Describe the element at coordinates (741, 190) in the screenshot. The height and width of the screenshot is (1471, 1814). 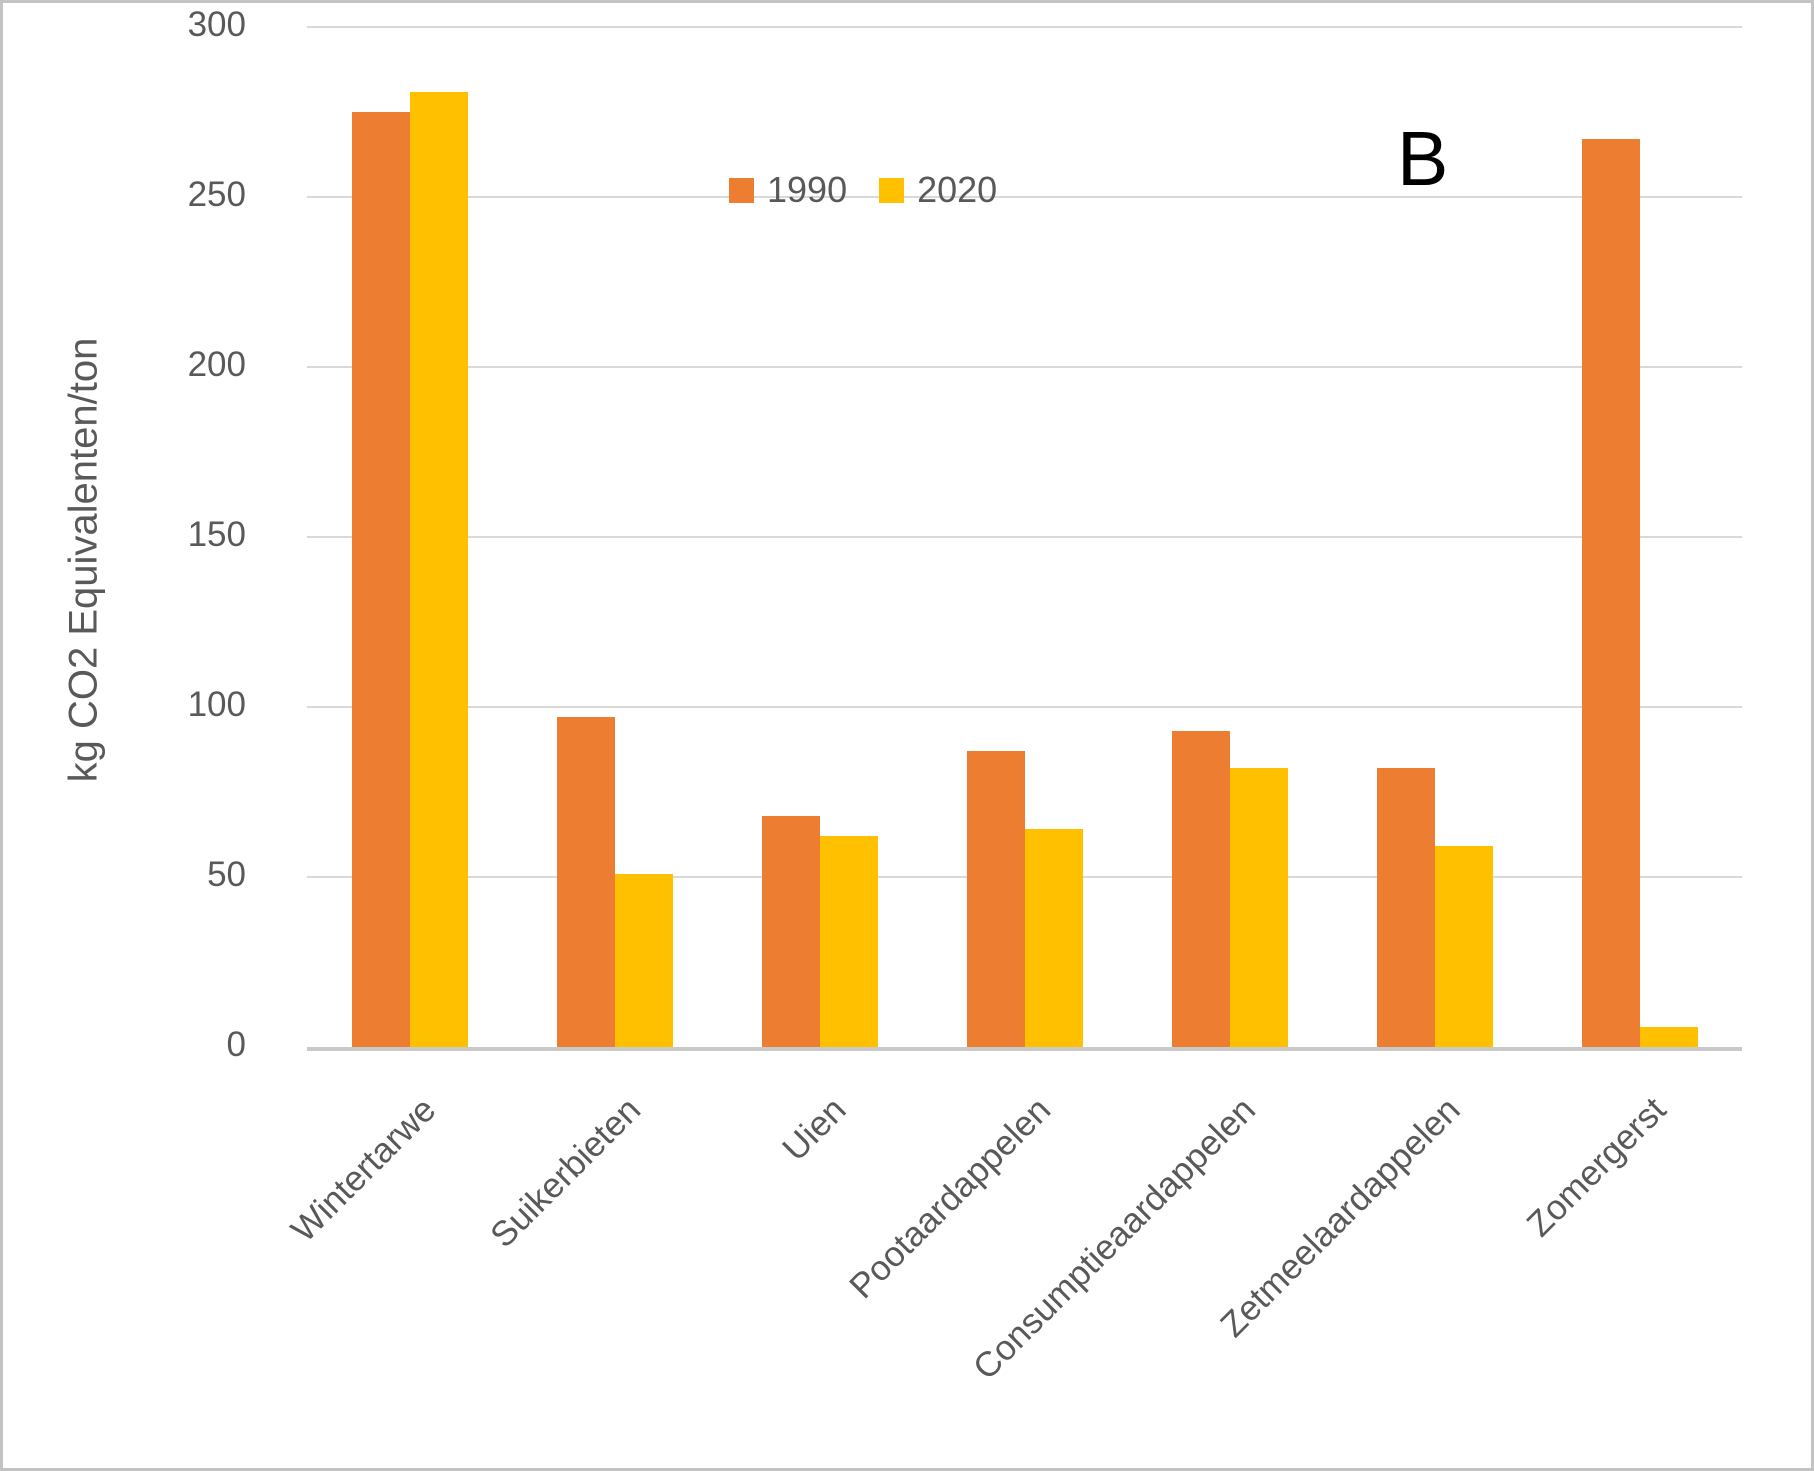
I see `legend-swatch-1990` at that location.